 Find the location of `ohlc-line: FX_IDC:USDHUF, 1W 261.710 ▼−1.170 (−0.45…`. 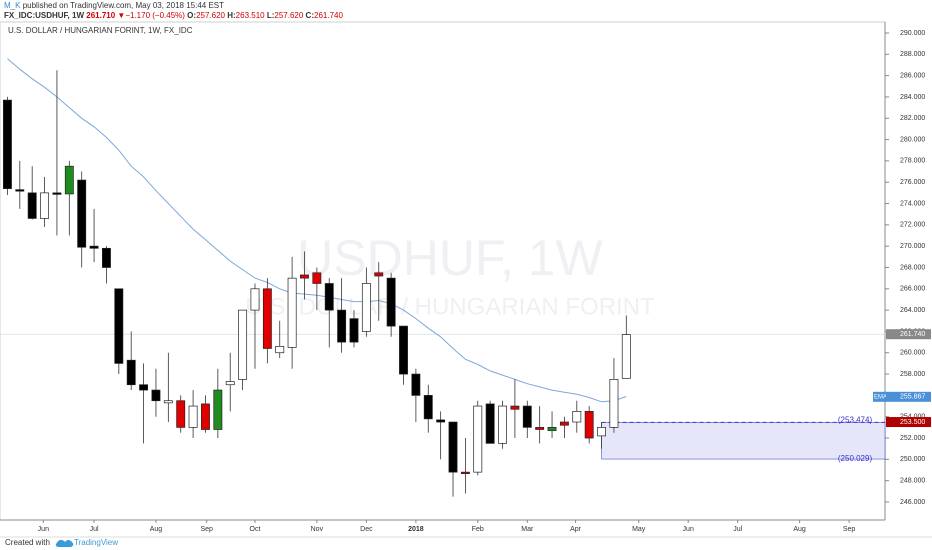

ohlc-line: FX_IDC:USDHUF, 1W 261.710 ▼−1.170 (−0.45… is located at coordinates (173, 15).